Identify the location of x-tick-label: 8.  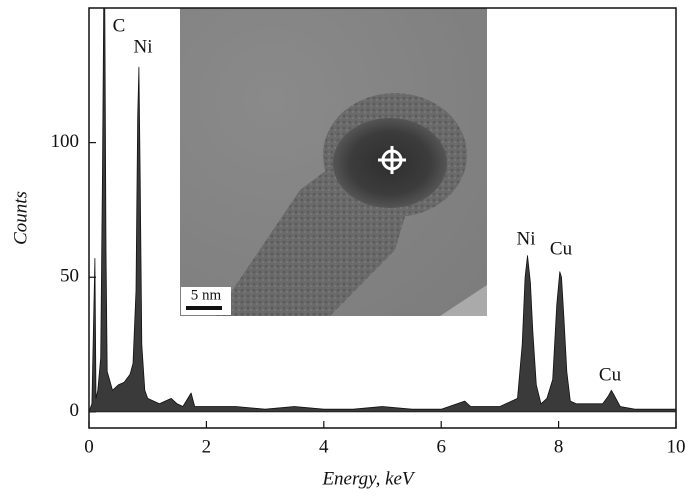
(559, 446).